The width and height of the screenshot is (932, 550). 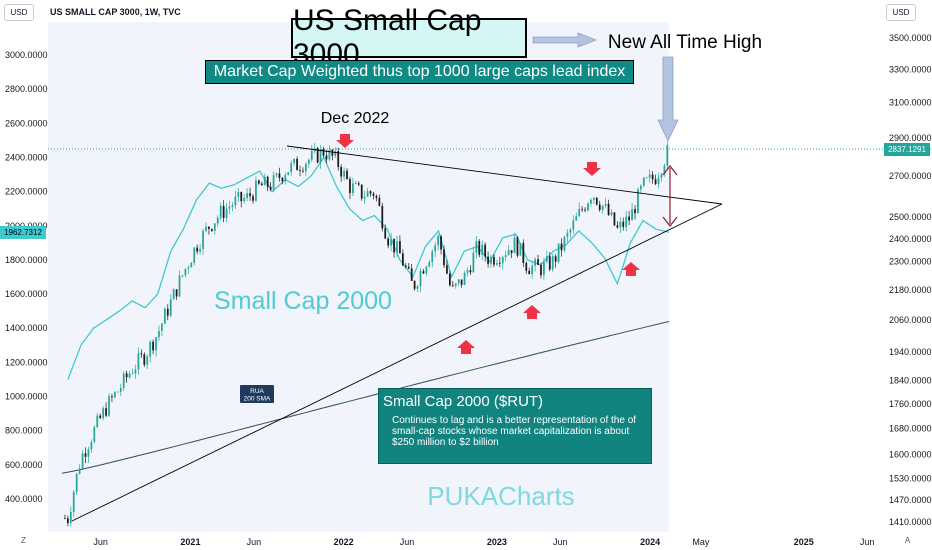 What do you see at coordinates (907, 540) in the screenshot?
I see `a-button: A` at bounding box center [907, 540].